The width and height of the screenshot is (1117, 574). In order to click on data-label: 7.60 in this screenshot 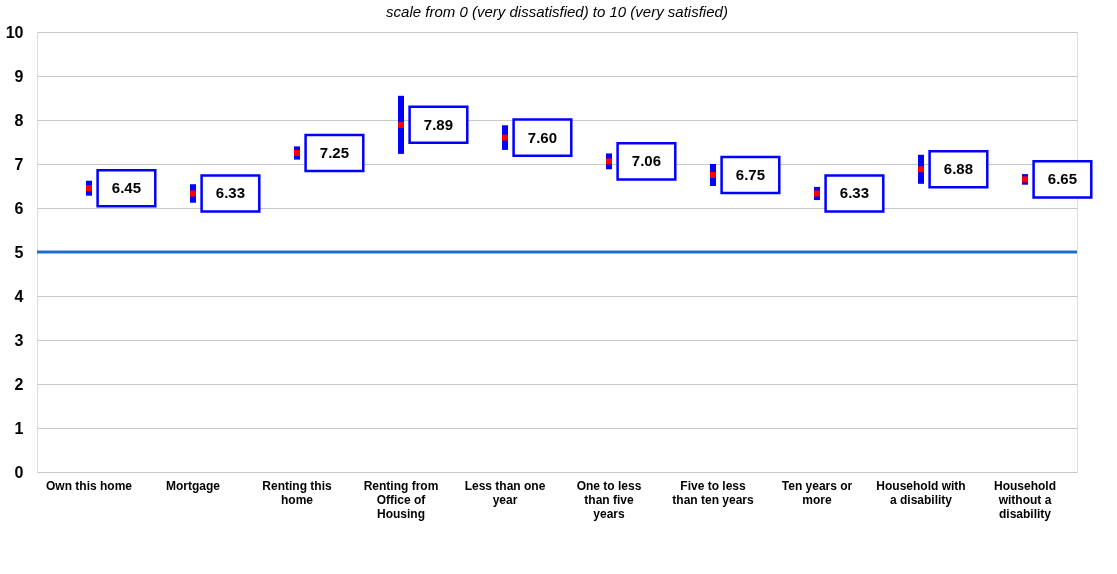, I will do `click(542, 137)`.